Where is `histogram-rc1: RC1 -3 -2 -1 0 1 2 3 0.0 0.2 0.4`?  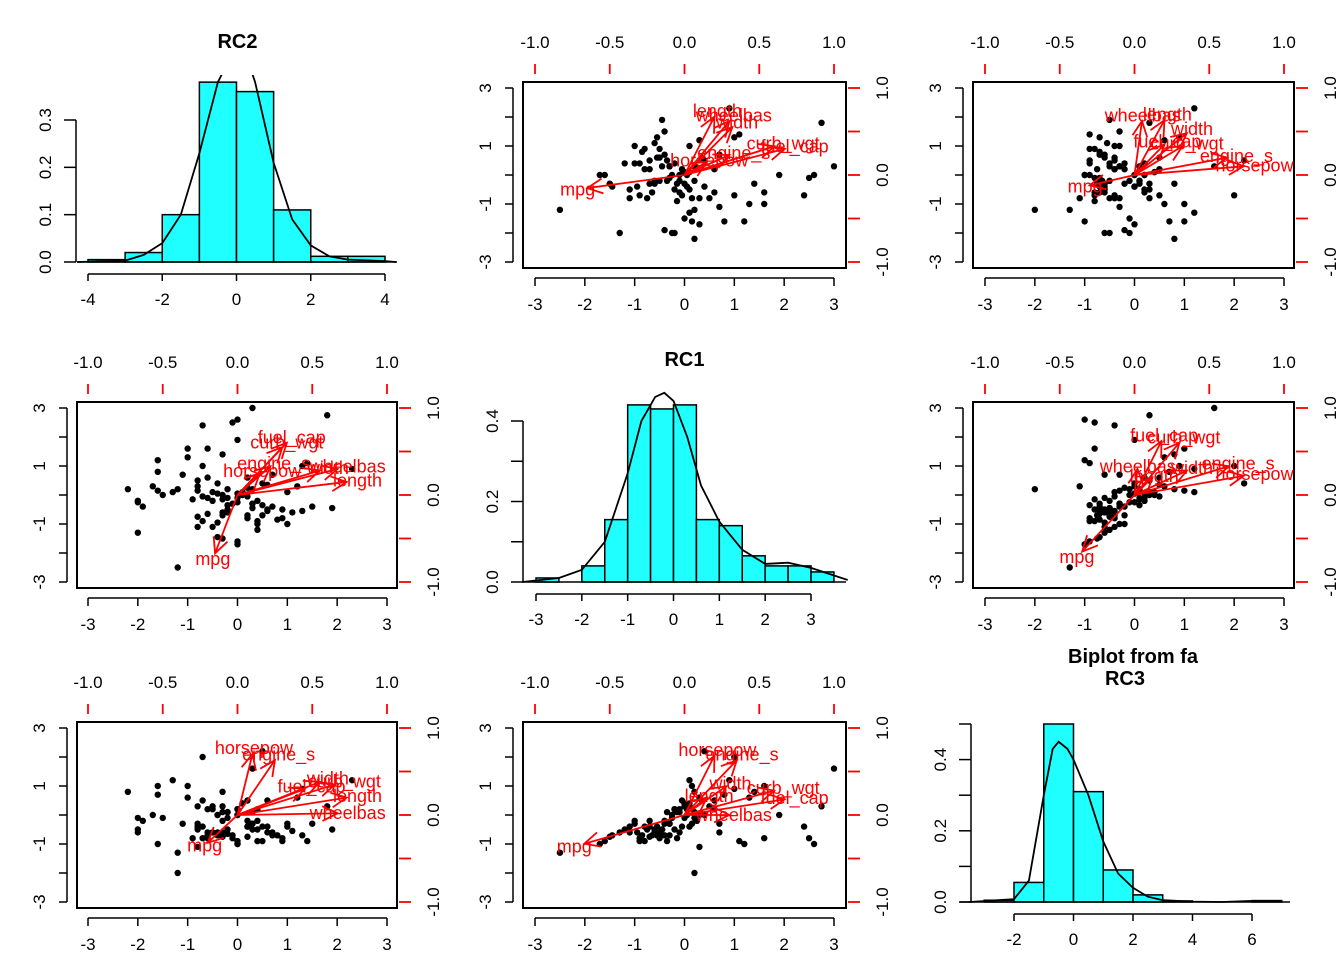
histogram-rc1: RC1 -3 -2 -1 0 1 2 3 0.0 0.2 0.4 is located at coordinates (665, 489).